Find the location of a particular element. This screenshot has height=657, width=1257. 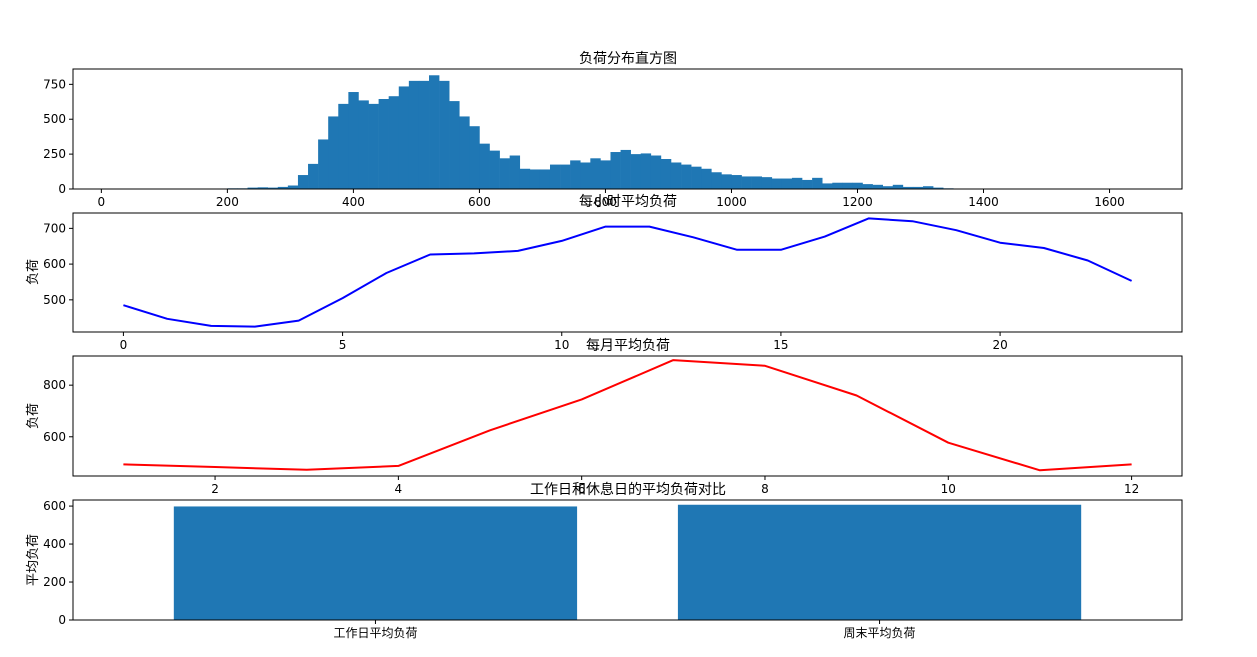

monthly-x-tick-label: 8 is located at coordinates (765, 489).